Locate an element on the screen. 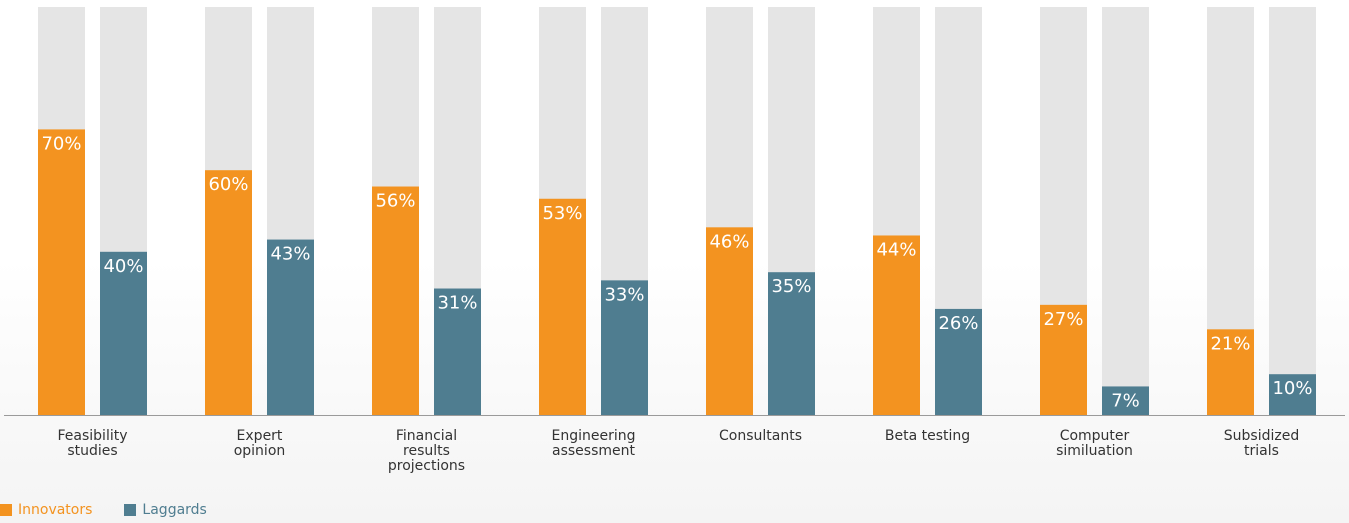 Image resolution: width=1349 pixels, height=523 pixels. category-label-line: projections is located at coordinates (426, 466).